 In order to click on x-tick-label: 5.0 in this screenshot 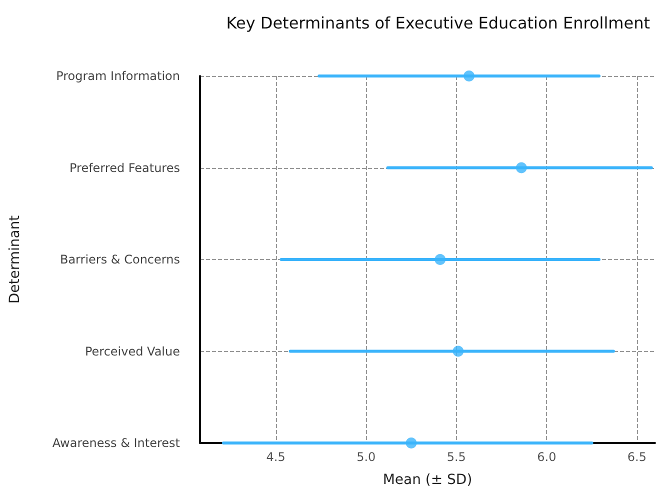, I will do `click(366, 457)`.